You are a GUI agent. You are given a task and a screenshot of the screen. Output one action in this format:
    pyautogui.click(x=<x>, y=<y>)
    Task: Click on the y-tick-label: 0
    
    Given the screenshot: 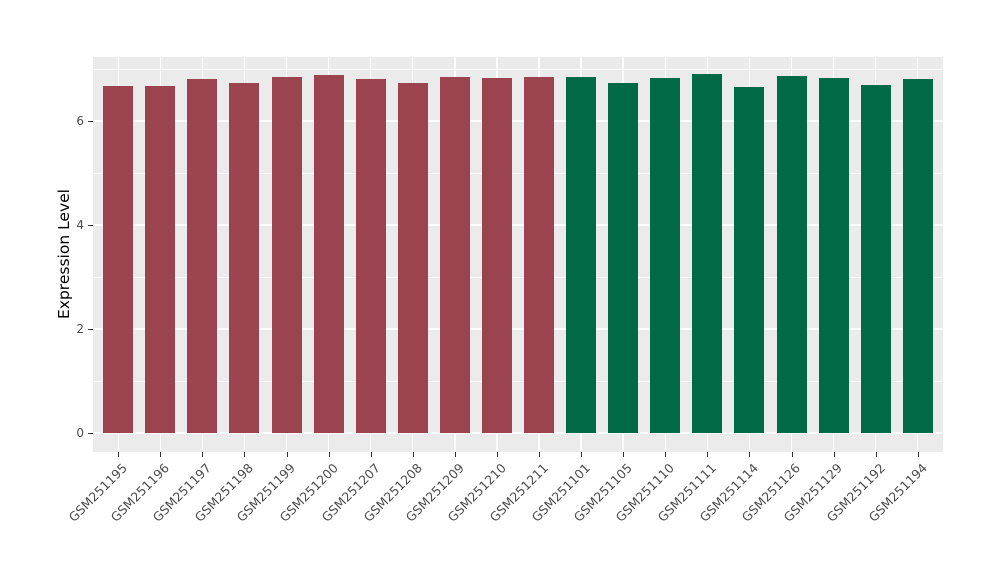 What is the action you would take?
    pyautogui.click(x=80, y=433)
    